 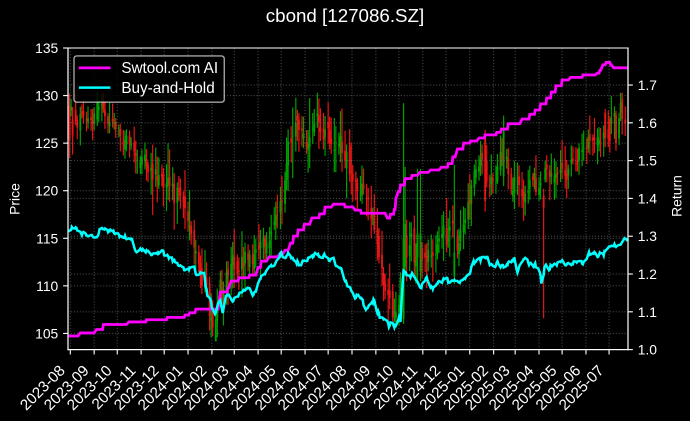 I want to click on svg-text: 1.2, so click(x=648, y=274).